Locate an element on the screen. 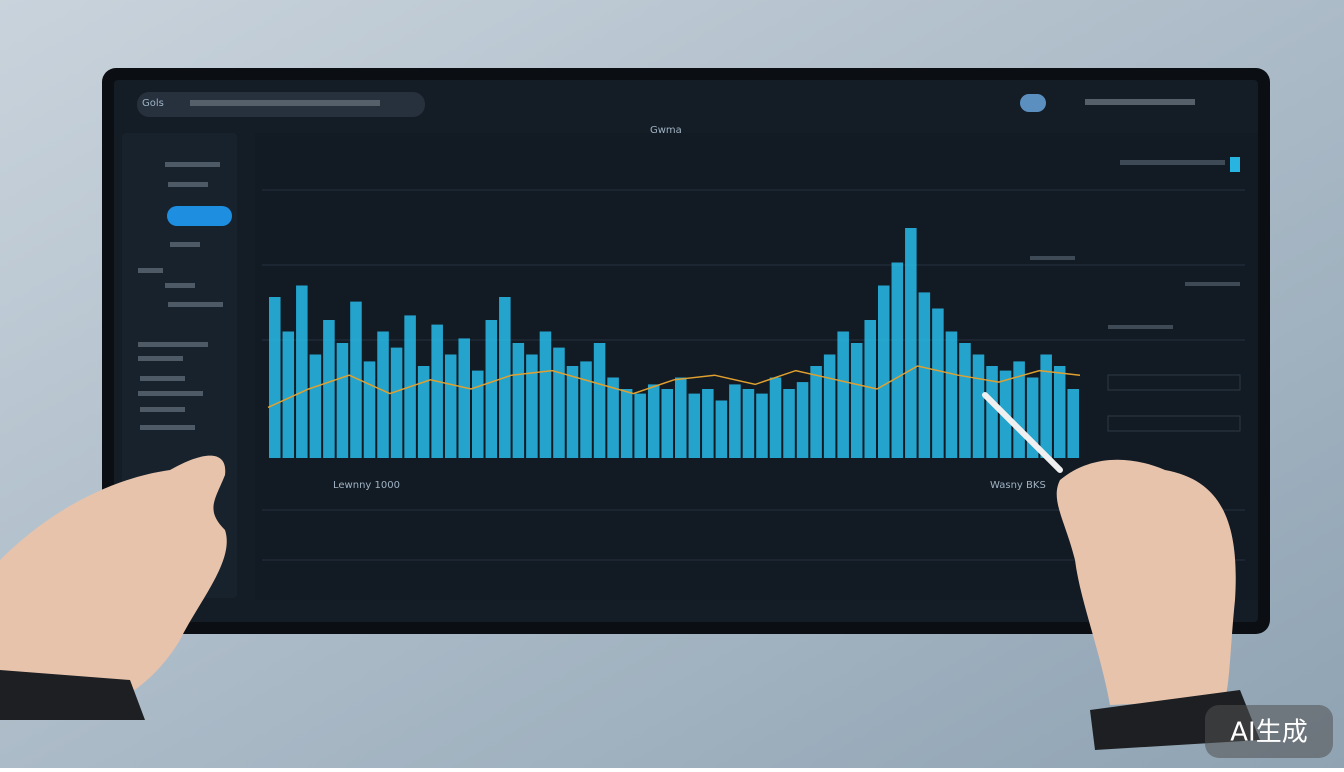  watermark: AI生成 is located at coordinates (1268, 733).